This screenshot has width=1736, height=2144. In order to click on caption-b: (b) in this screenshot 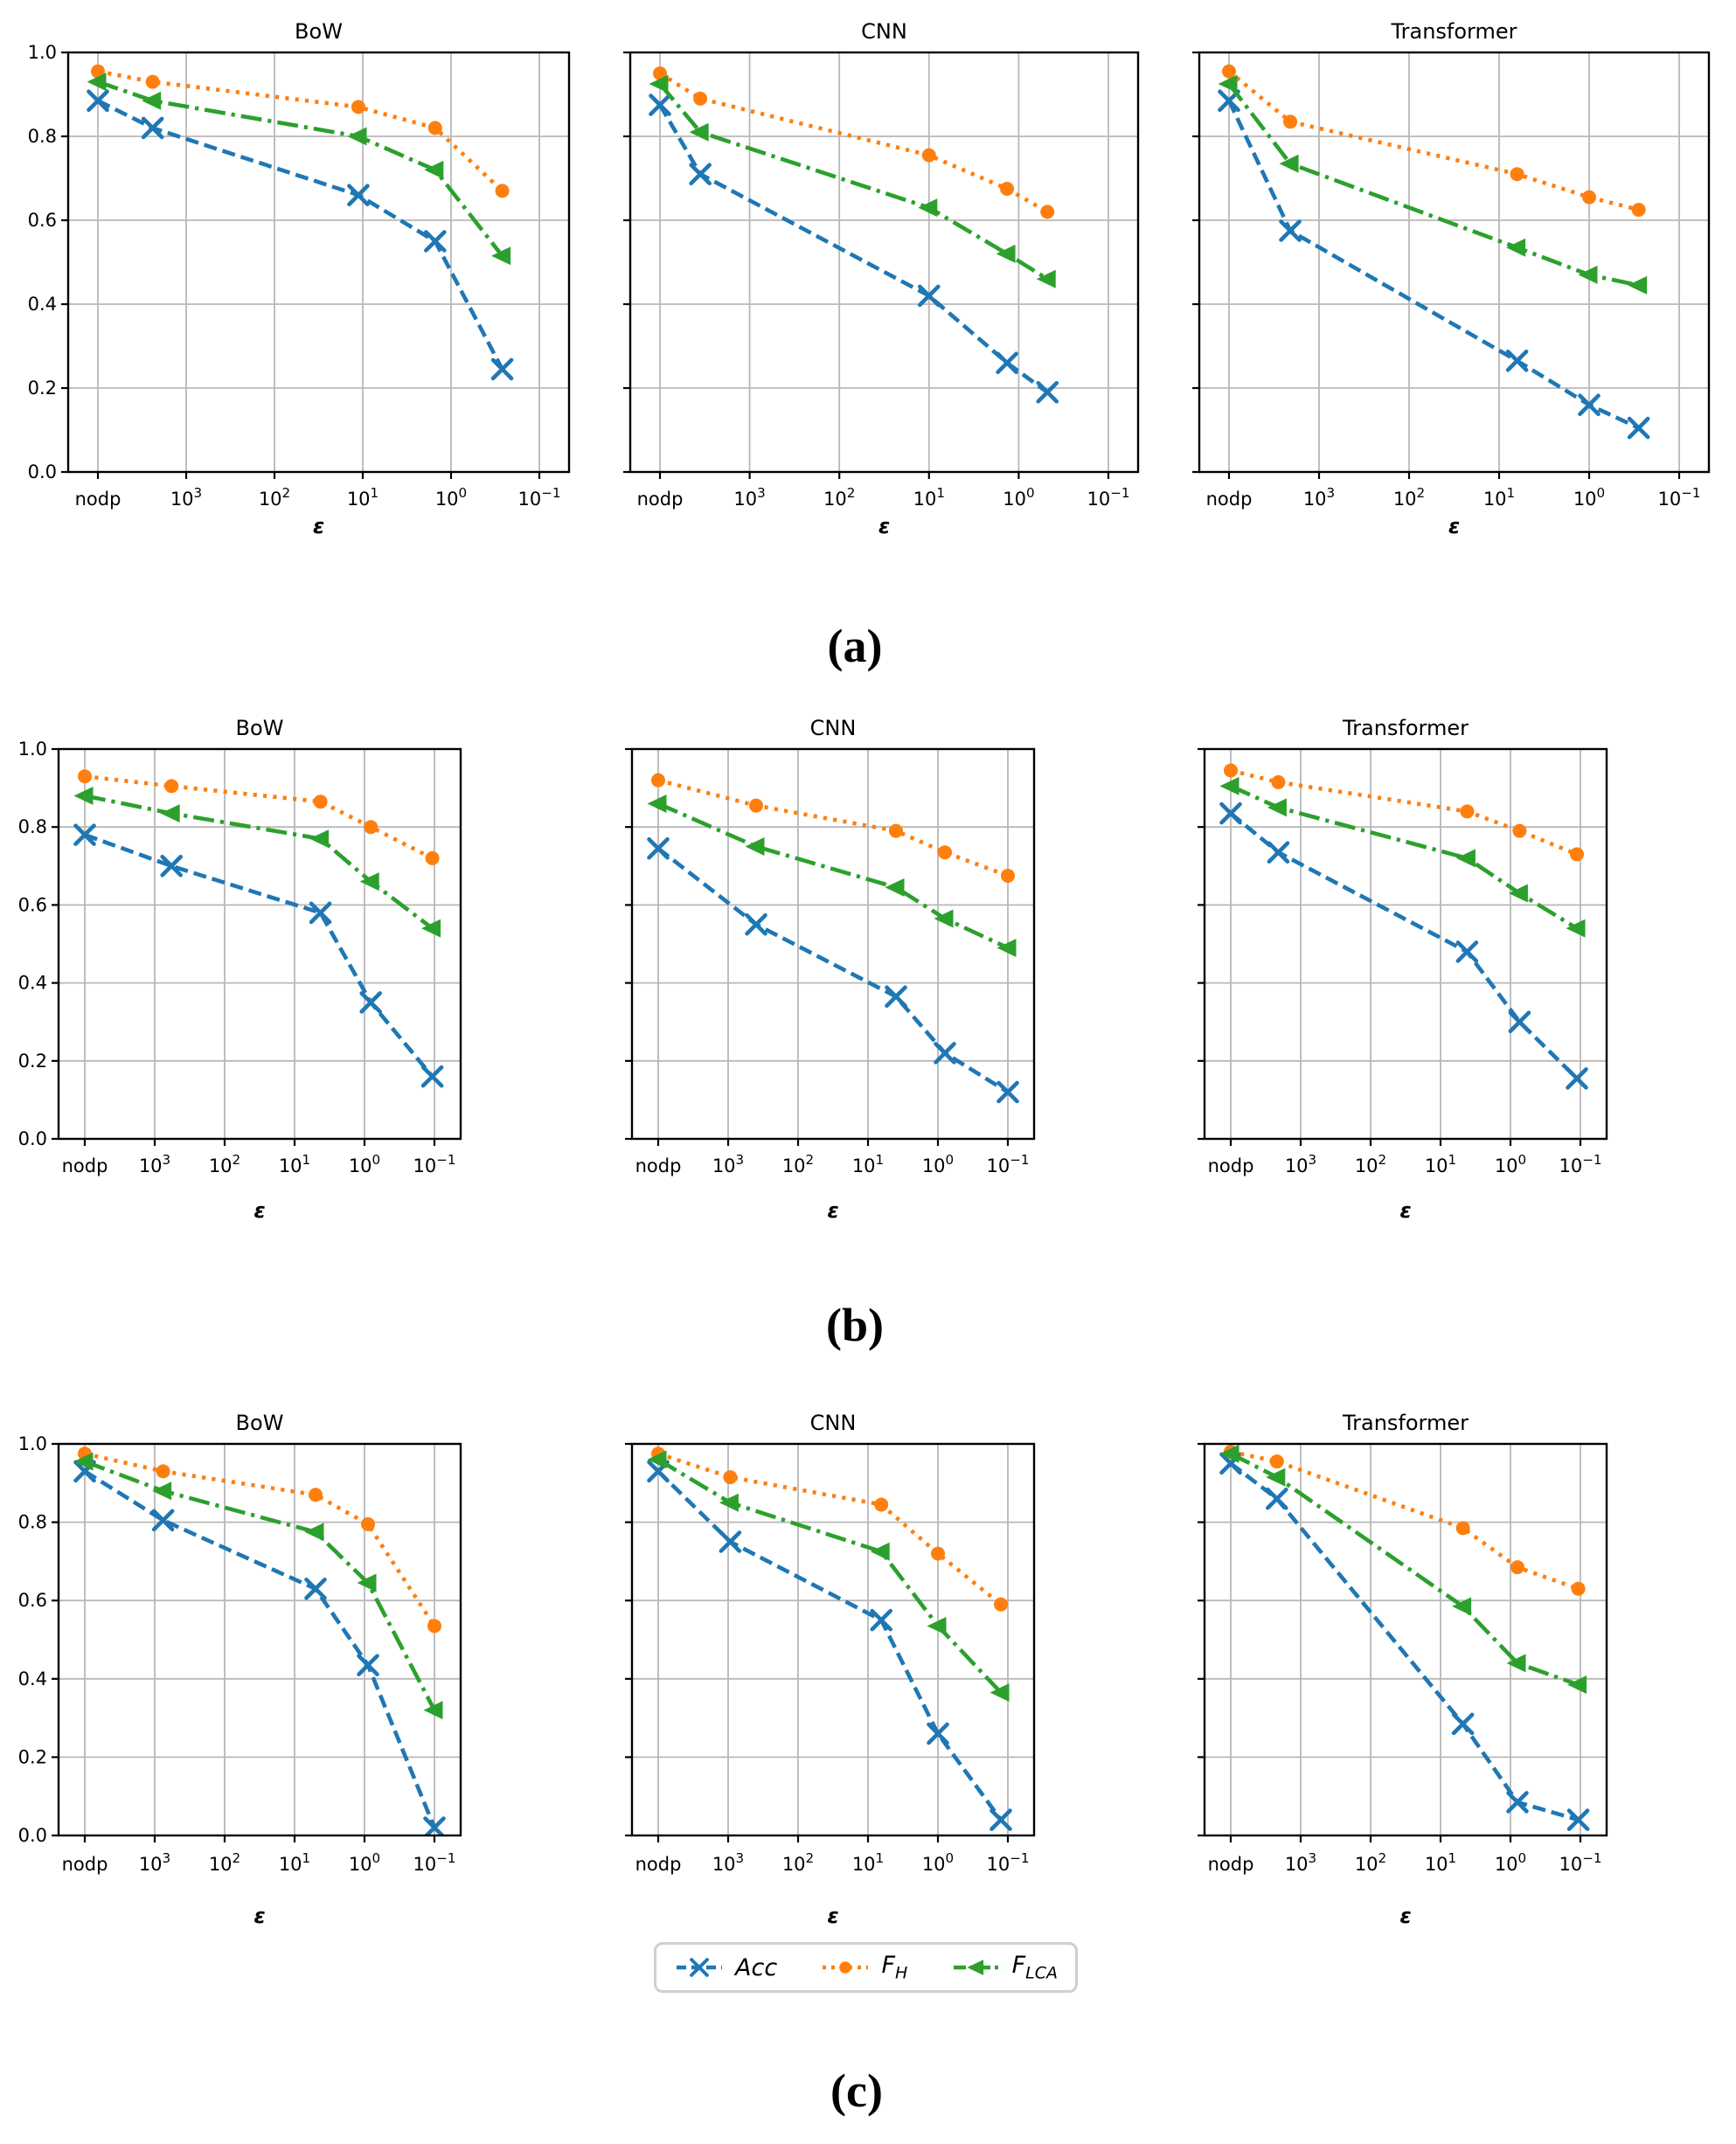, I will do `click(855, 1325)`.